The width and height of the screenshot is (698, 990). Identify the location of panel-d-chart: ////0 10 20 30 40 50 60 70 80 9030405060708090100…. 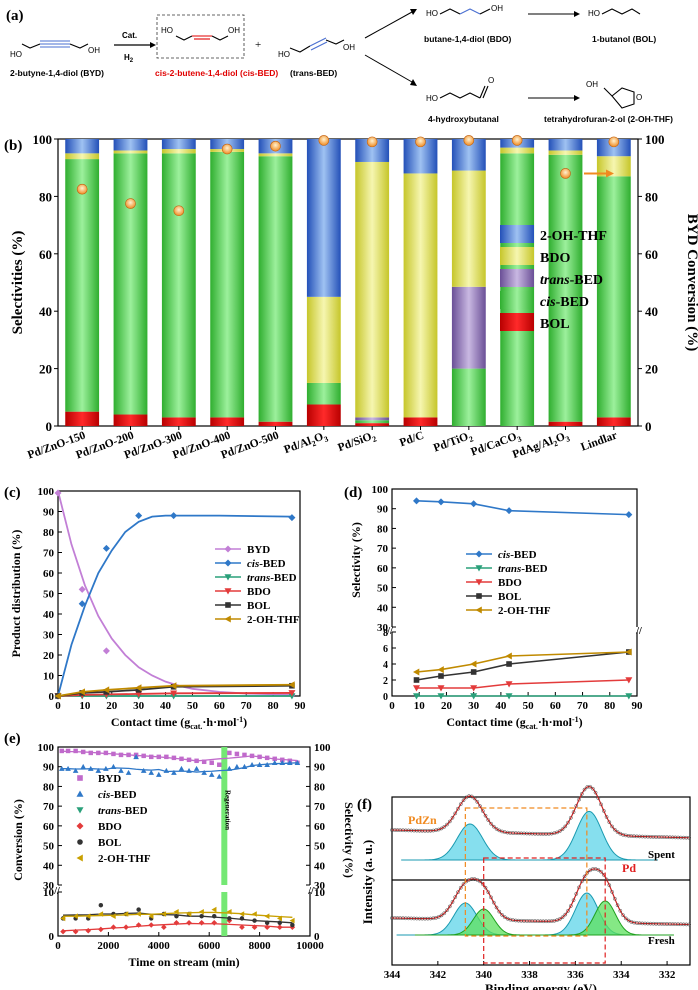
(496, 607).